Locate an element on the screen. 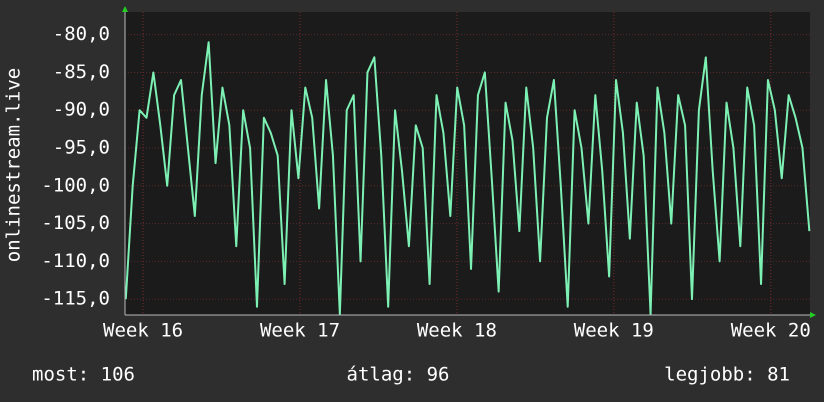 The image size is (824, 402). x-arrow is located at coordinates (813, 315).